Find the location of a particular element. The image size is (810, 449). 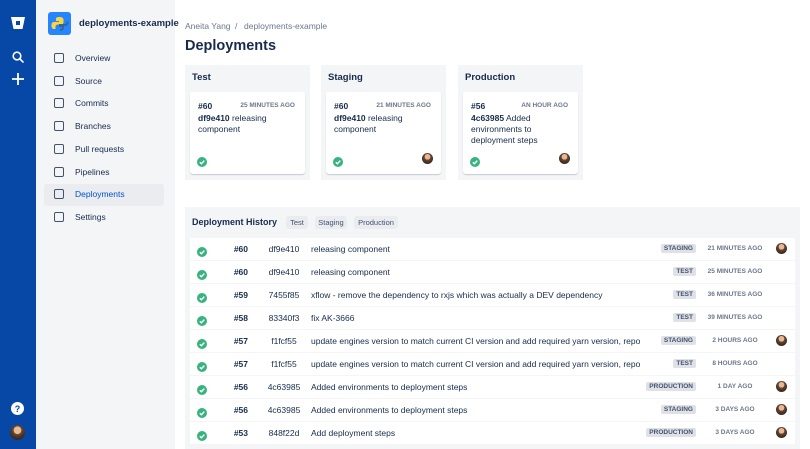

nav-item: Commits is located at coordinates (92, 103).